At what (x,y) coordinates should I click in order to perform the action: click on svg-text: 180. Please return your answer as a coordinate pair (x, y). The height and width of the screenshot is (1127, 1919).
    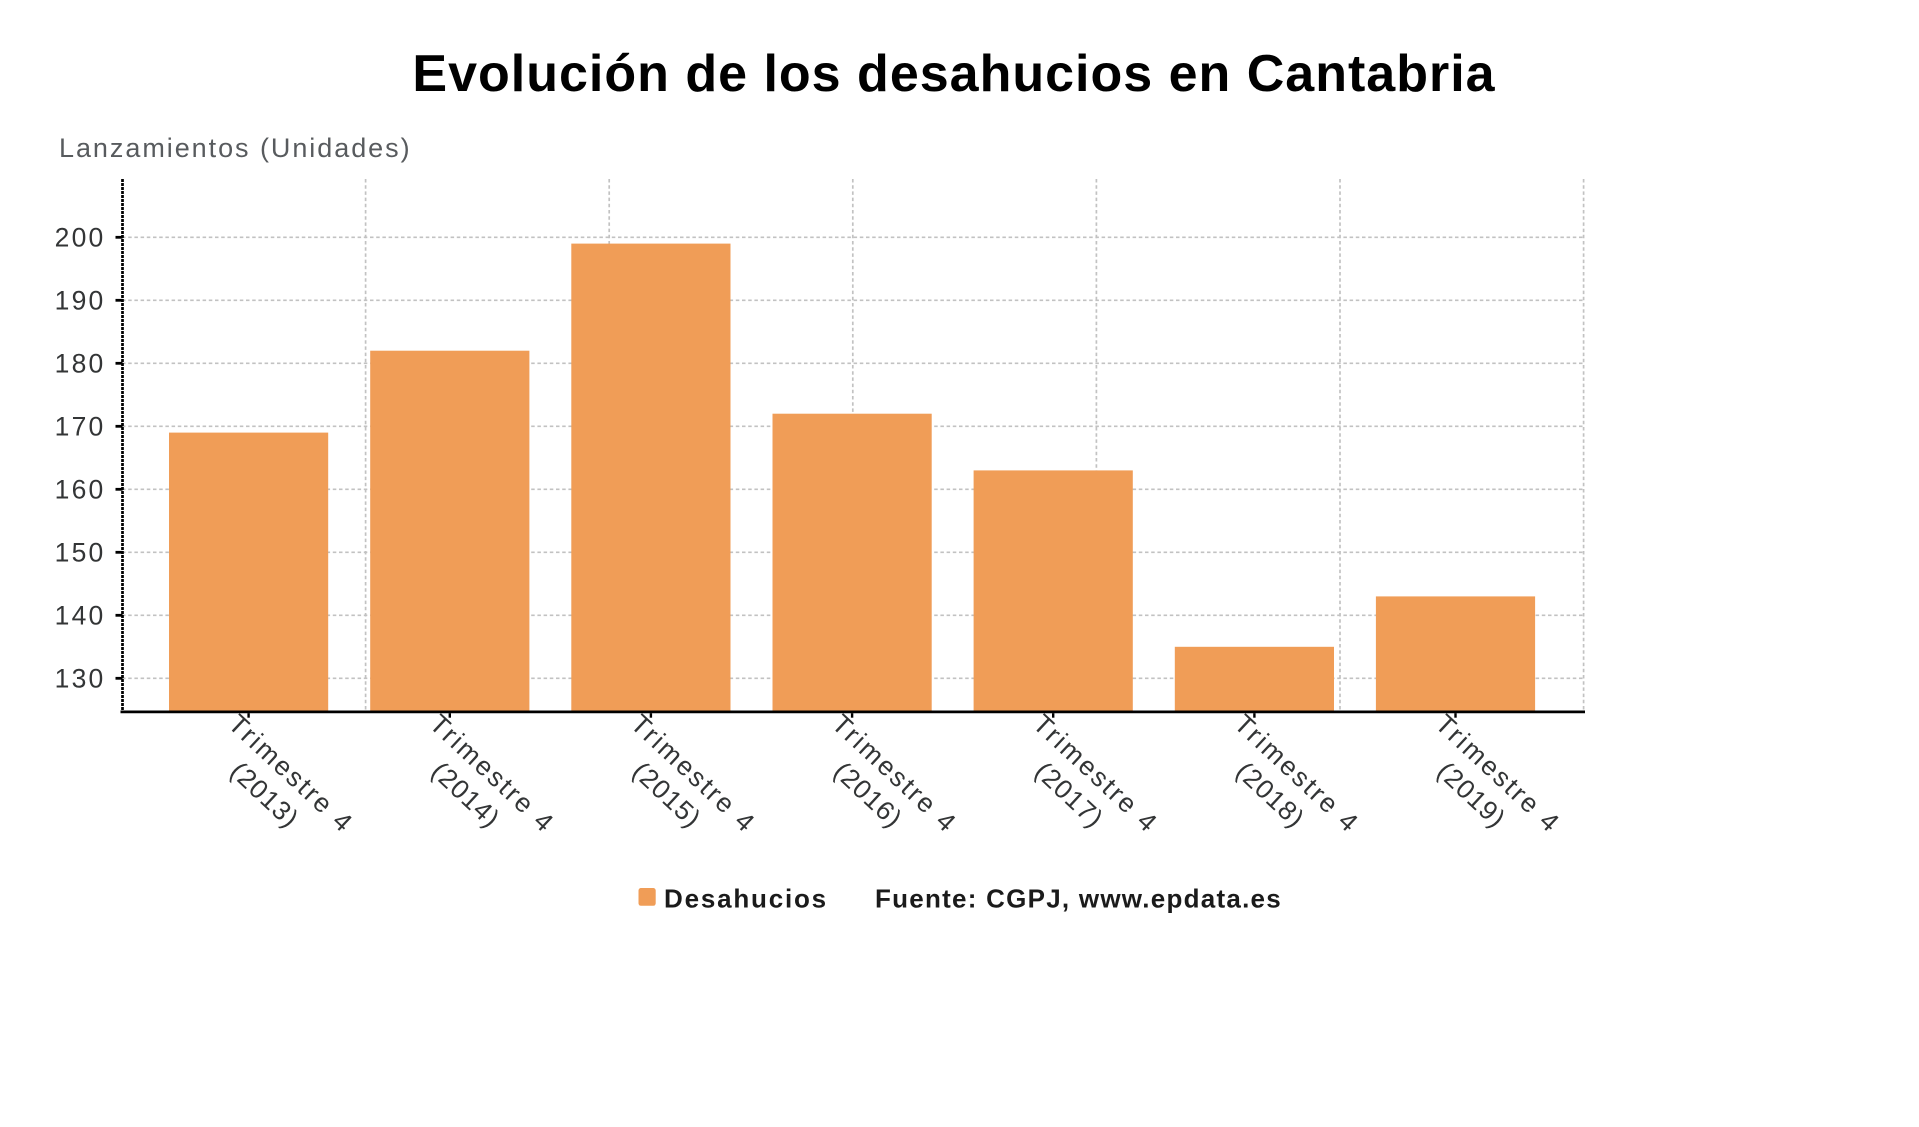
    Looking at the image, I should click on (80, 364).